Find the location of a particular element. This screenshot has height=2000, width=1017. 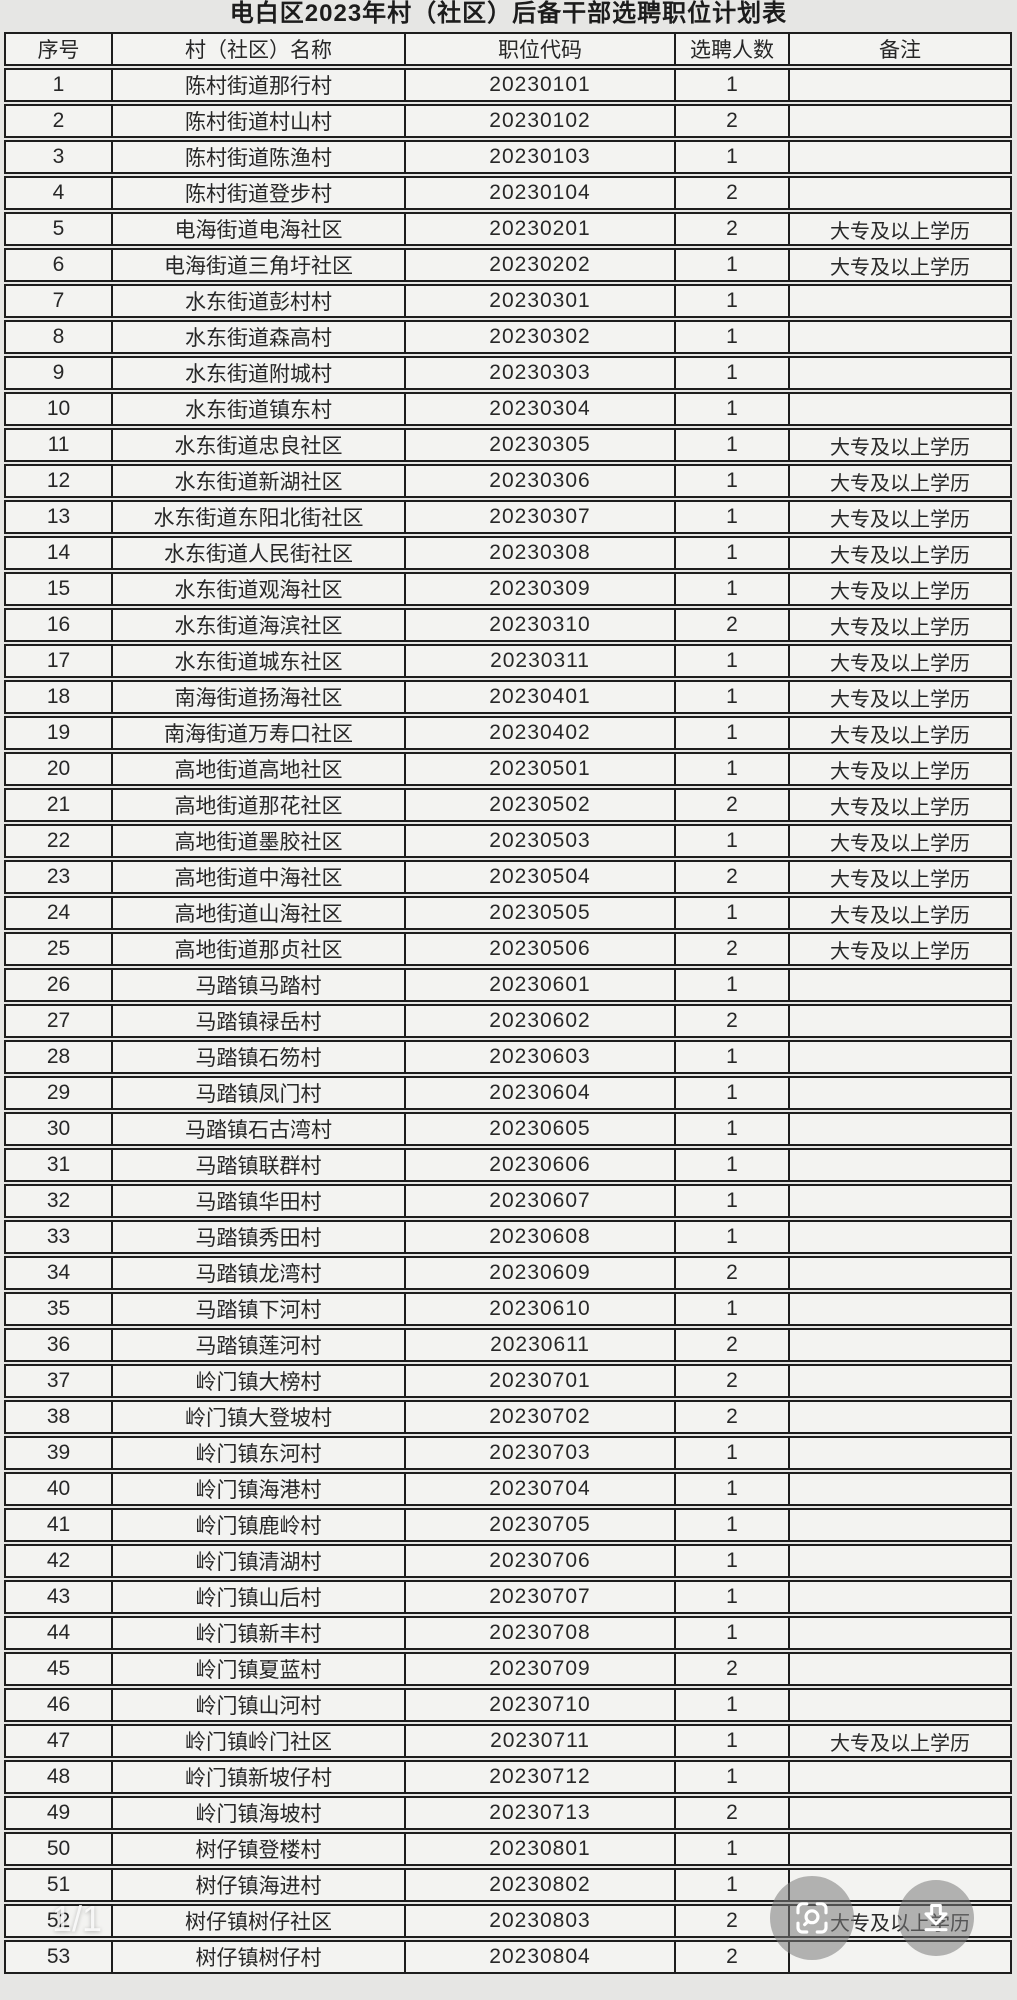

village-name-cell: 水东街道新湖社区 is located at coordinates (257, 481).